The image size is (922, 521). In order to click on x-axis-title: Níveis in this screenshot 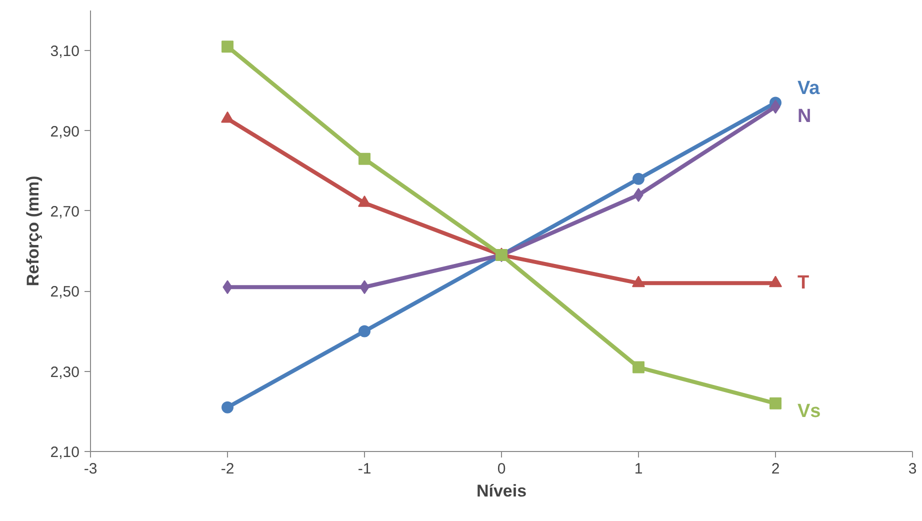, I will do `click(501, 491)`.